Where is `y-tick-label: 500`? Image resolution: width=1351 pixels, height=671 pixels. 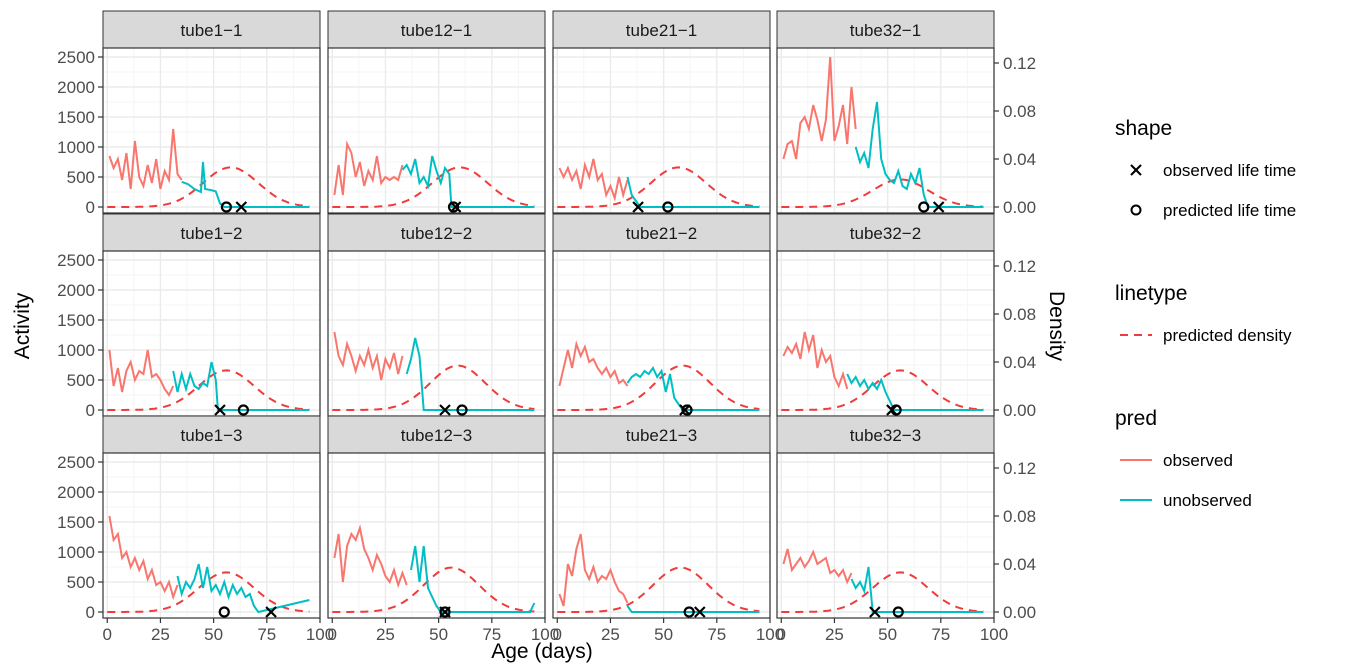 y-tick-label: 500 is located at coordinates (81, 582).